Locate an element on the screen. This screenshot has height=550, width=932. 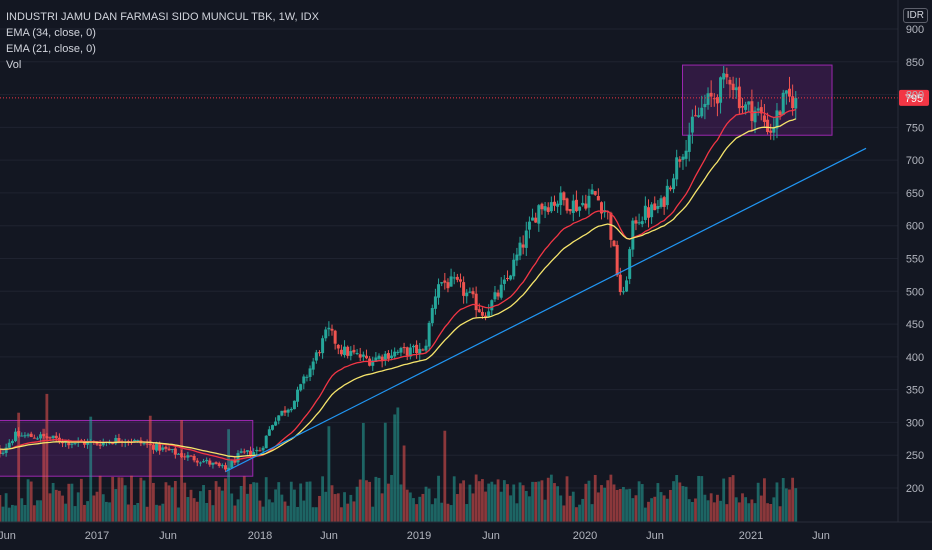
y-tick-label: 850 is located at coordinates (915, 63).